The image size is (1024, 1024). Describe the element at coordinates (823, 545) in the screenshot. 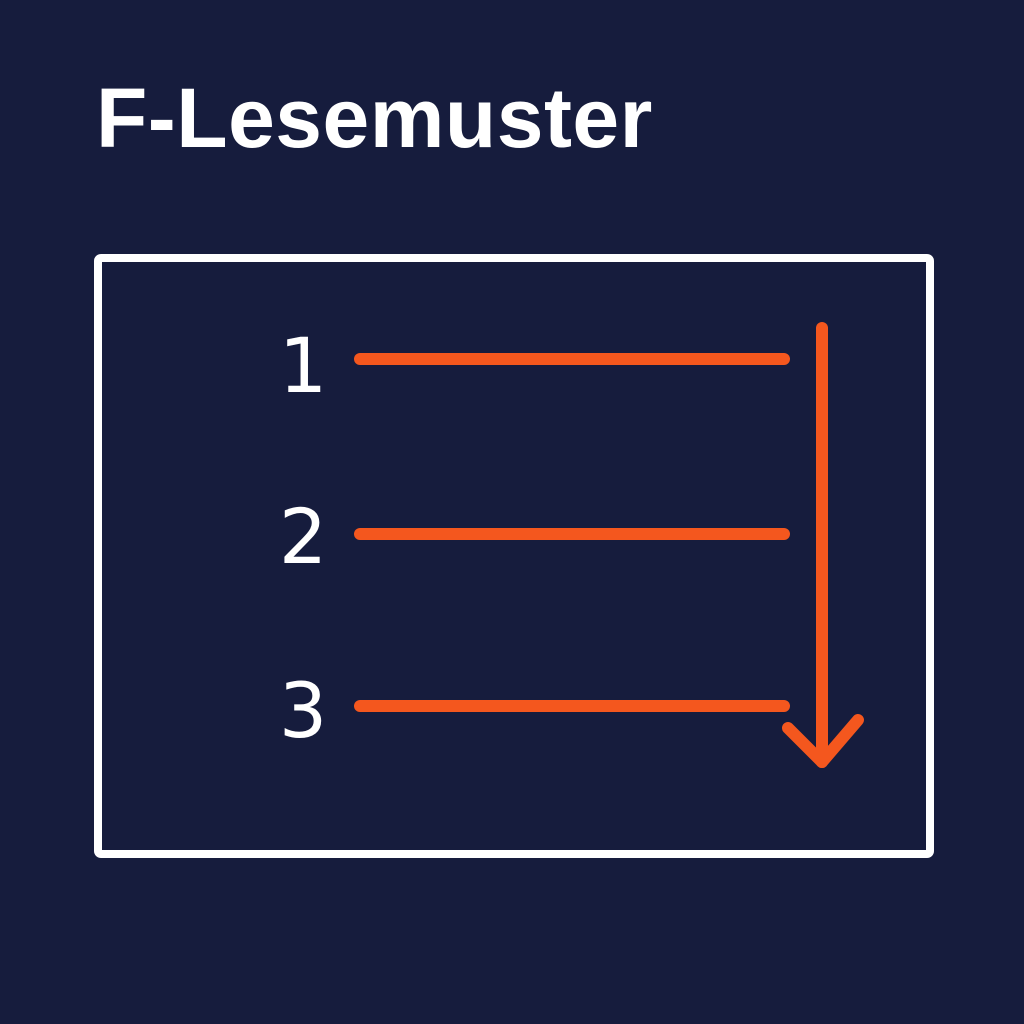

I see `down-arrow-icon` at that location.